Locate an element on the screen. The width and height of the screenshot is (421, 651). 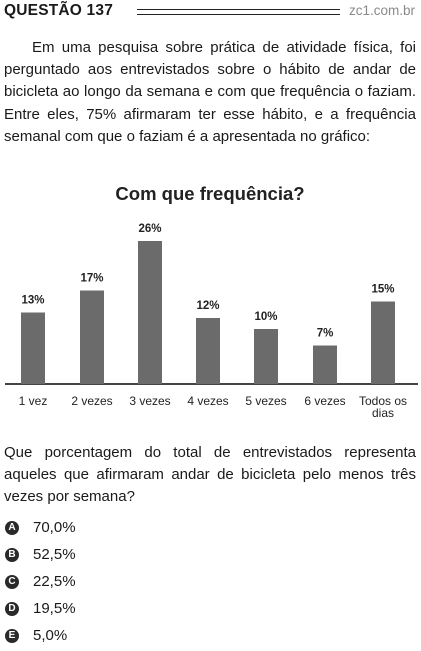
option-a: A 70,0% is located at coordinates (104, 529).